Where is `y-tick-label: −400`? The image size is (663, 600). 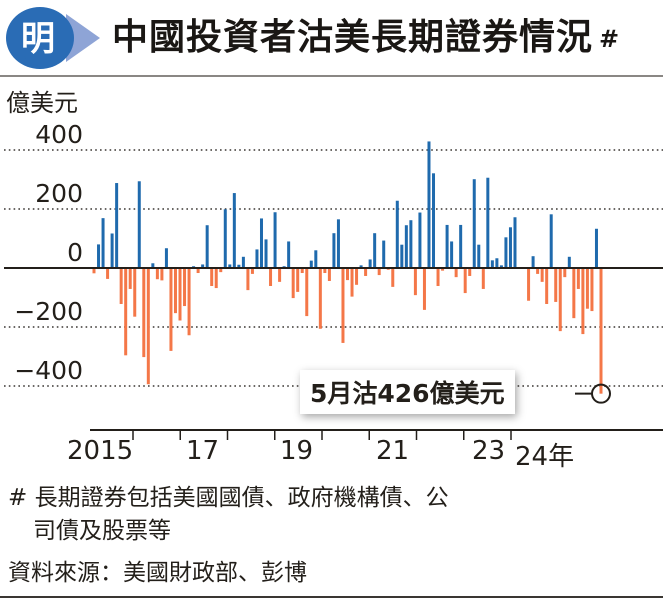
y-tick-label: −400 is located at coordinates (48, 370).